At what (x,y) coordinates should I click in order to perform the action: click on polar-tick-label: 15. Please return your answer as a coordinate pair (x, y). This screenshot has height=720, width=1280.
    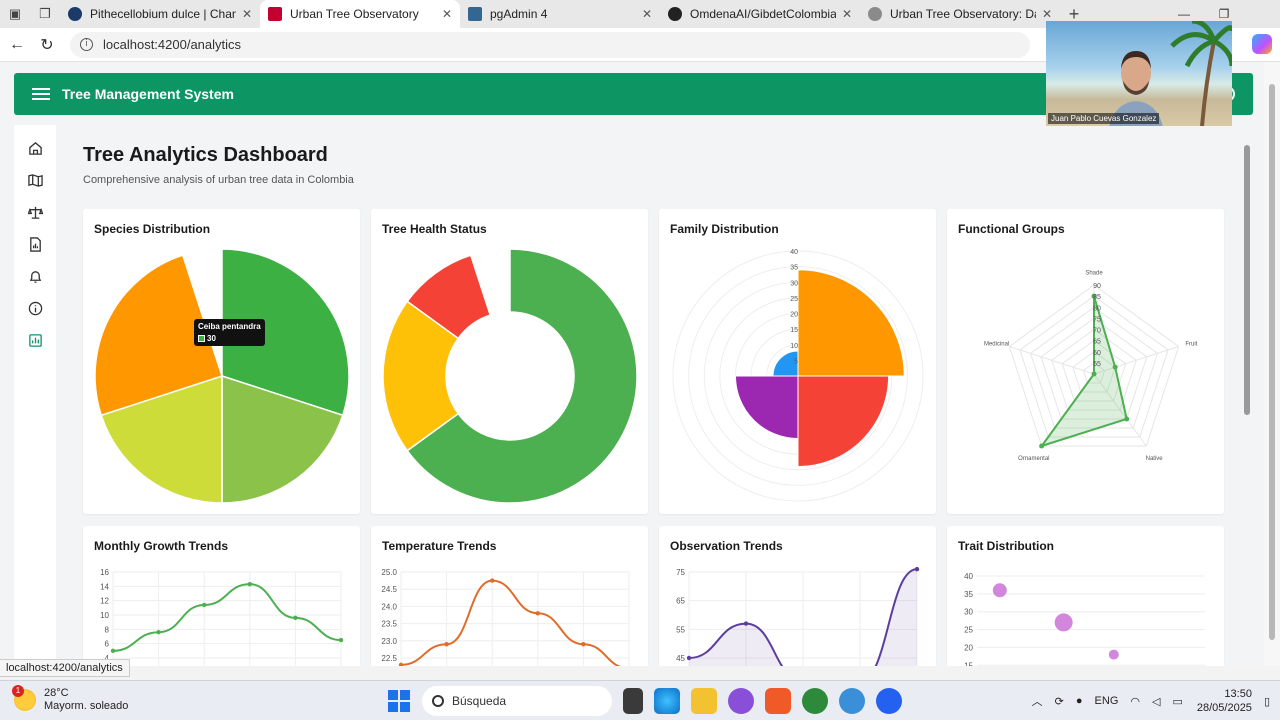
    Looking at the image, I should click on (794, 330).